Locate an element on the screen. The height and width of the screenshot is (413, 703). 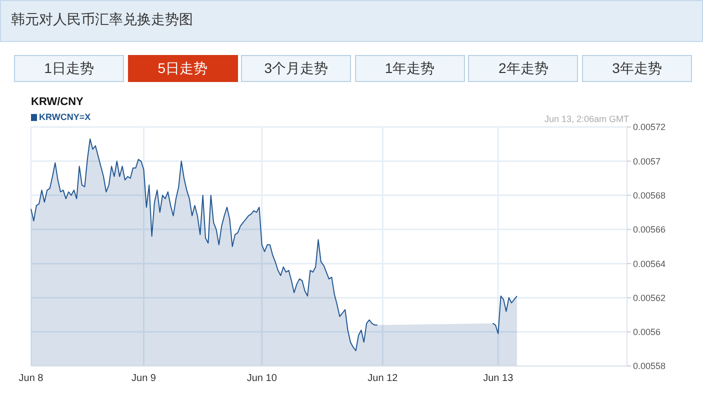
legend-label: KRWCNY=X is located at coordinates (64, 117).